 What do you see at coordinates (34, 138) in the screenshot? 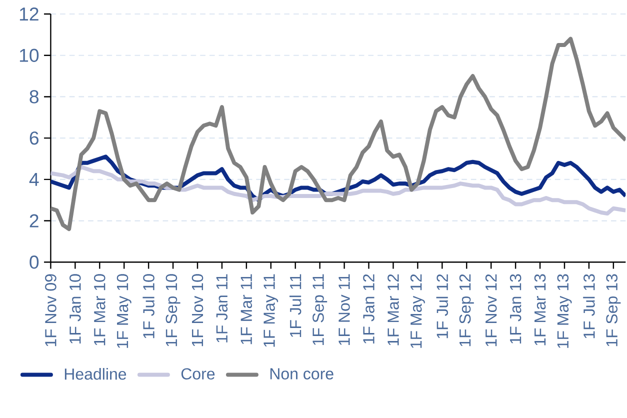
I see `y-tick-label: 6` at bounding box center [34, 138].